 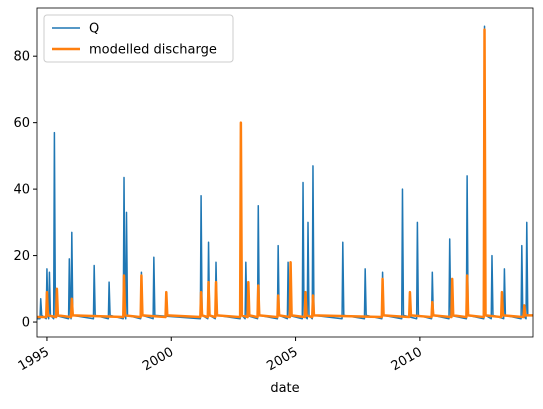 I want to click on y-tick-label: 60, so click(x=21, y=123).